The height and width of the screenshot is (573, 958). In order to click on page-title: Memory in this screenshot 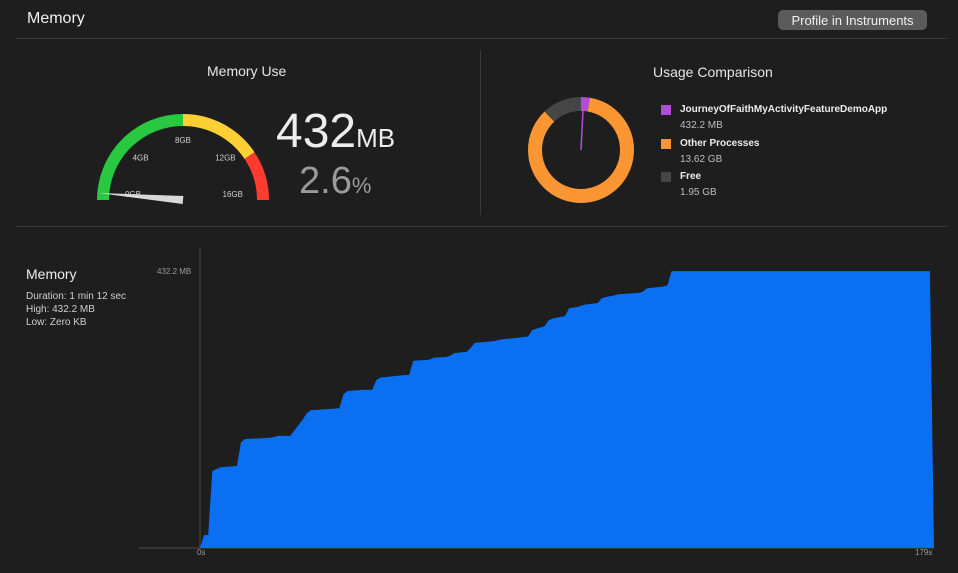, I will do `click(56, 18)`.